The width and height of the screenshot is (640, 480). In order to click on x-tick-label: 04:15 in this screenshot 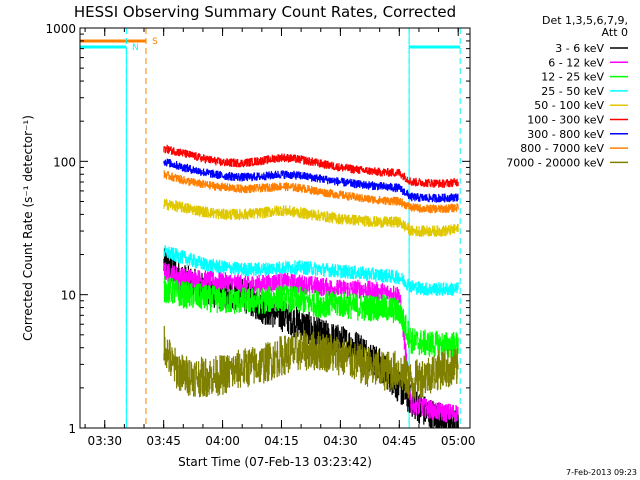, I will do `click(281, 441)`.